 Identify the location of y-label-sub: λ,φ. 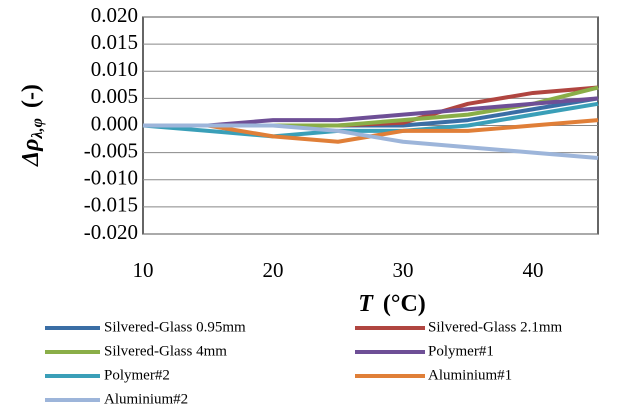
(37, 128).